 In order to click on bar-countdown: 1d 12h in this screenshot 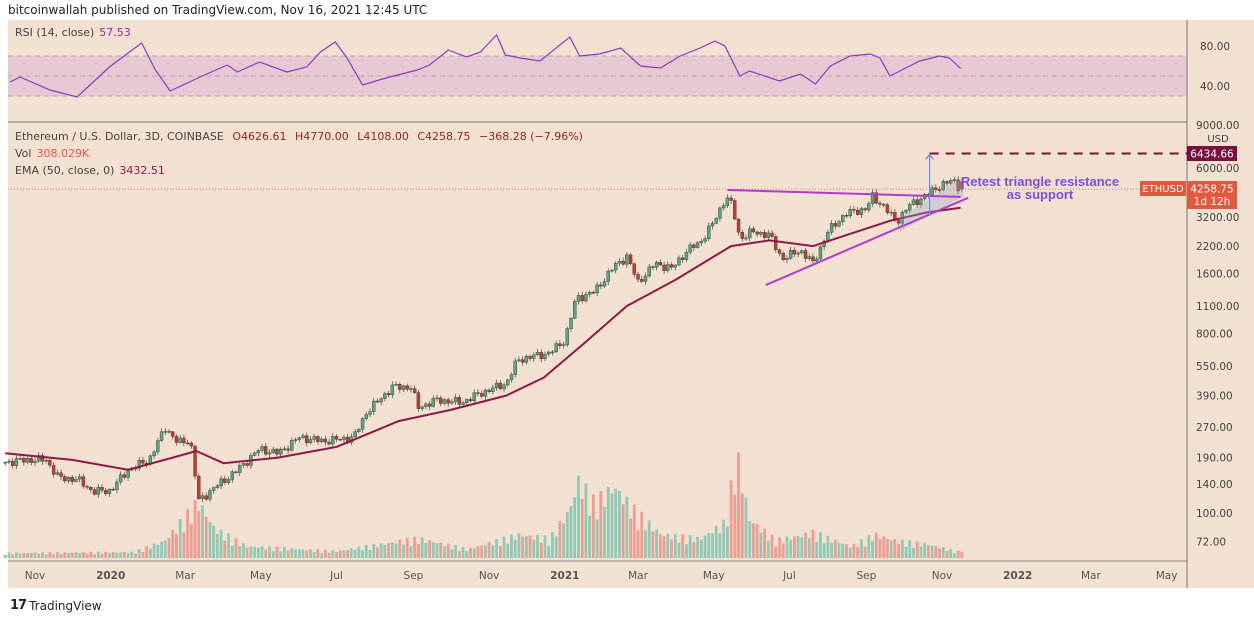, I will do `click(1212, 202)`.